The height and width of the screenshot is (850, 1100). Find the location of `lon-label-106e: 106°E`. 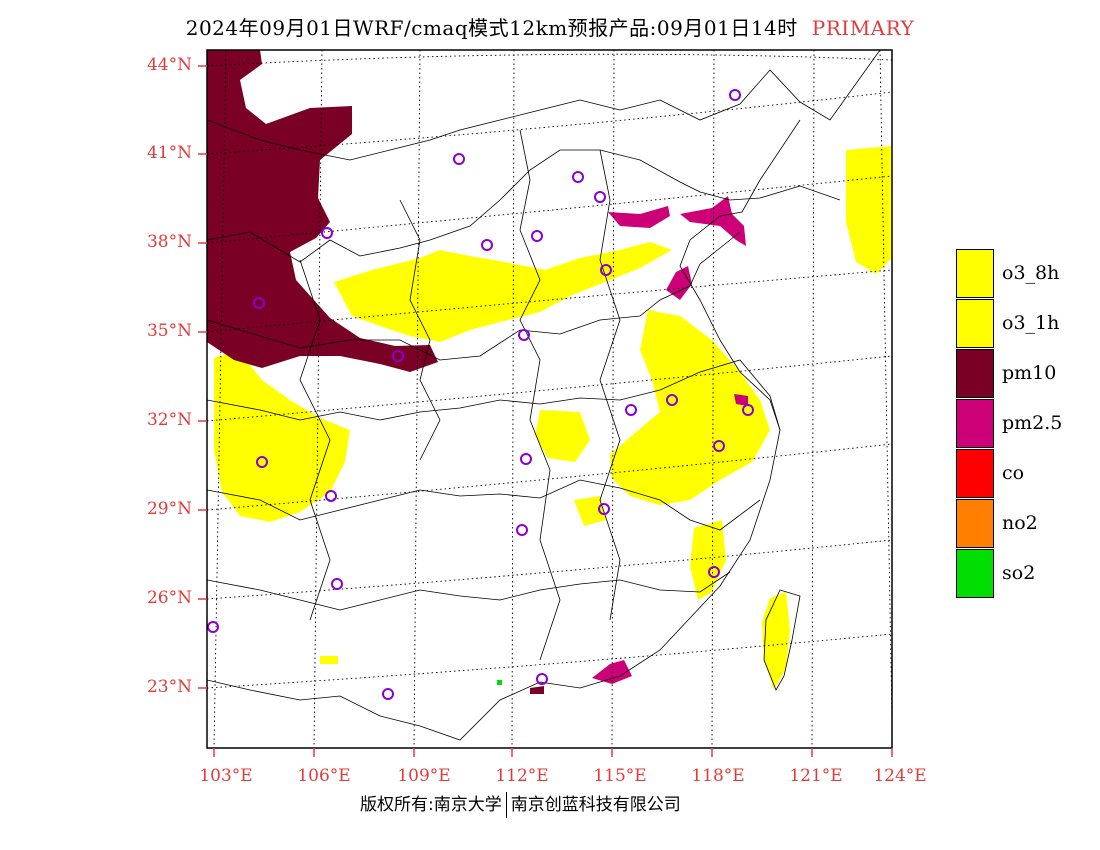

lon-label-106e: 106°E is located at coordinates (324, 776).